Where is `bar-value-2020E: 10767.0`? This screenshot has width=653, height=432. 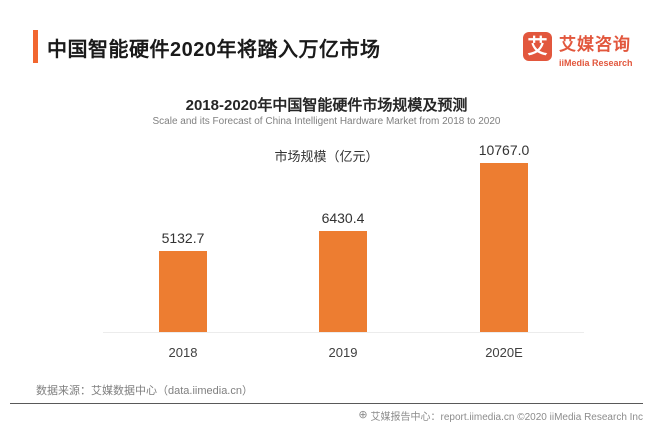 bar-value-2020E: 10767.0 is located at coordinates (504, 150).